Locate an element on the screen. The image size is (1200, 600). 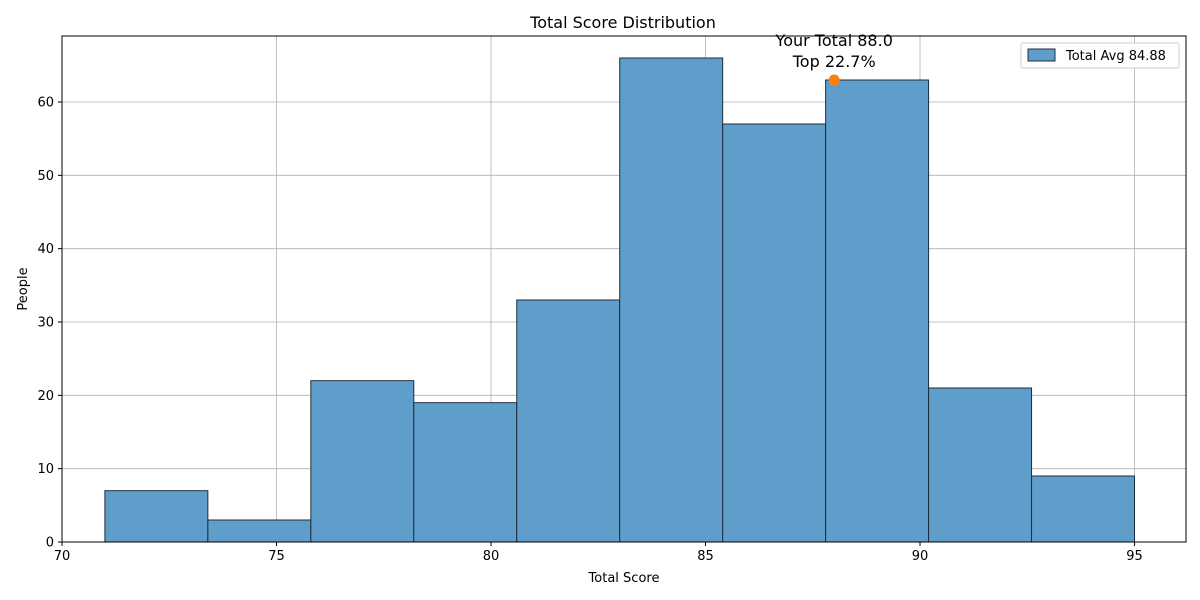
legend: Total Avg 84.88 is located at coordinates (1100, 55).